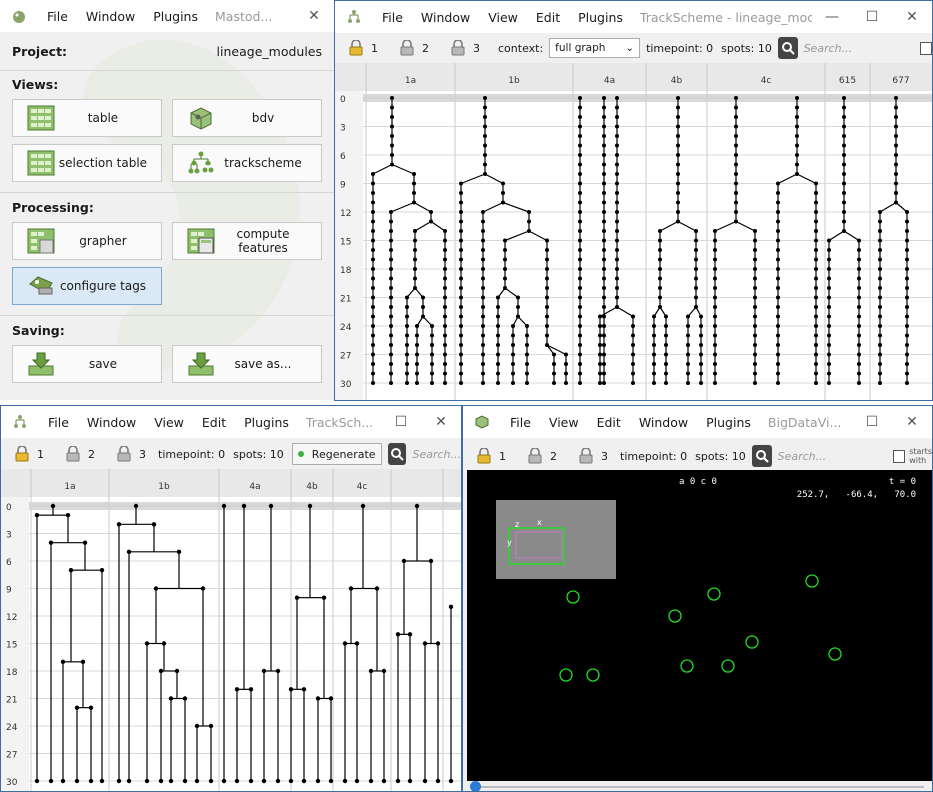 Image resolution: width=933 pixels, height=792 pixels. I want to click on grapher-button: grapher, so click(87, 241).